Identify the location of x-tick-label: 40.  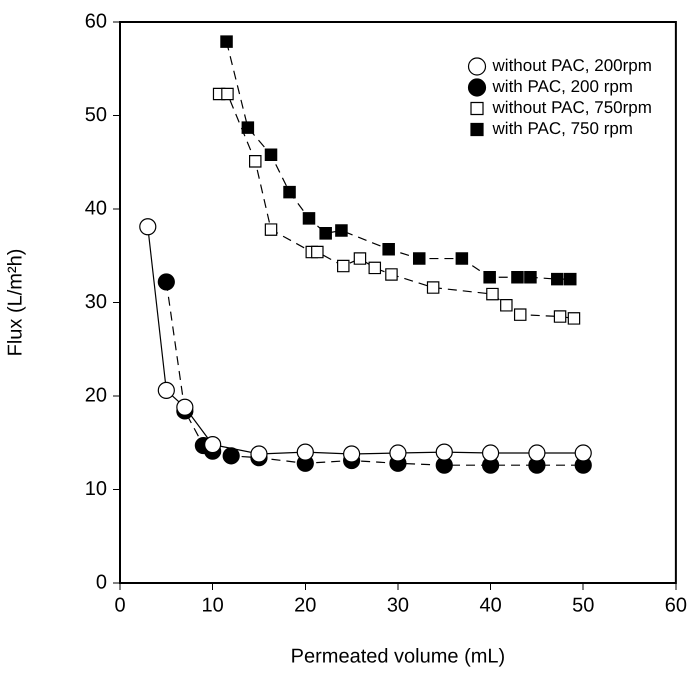
(490, 605).